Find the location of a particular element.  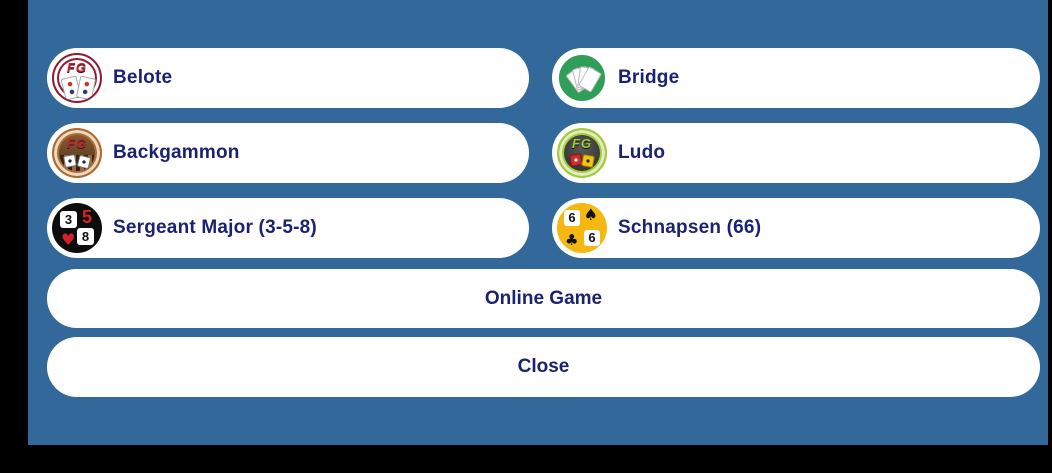

online-game-button-label: Online Game is located at coordinates (543, 298).